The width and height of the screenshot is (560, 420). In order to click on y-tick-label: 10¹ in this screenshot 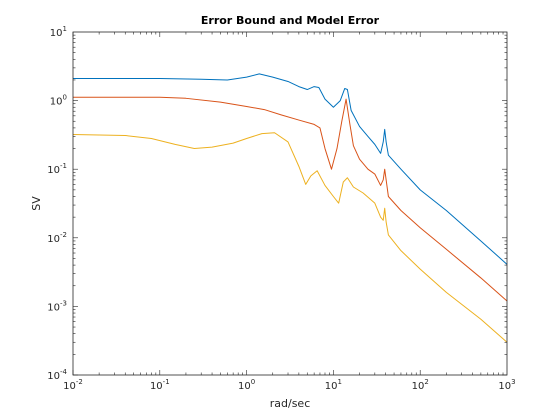, I will do `click(58, 32)`.